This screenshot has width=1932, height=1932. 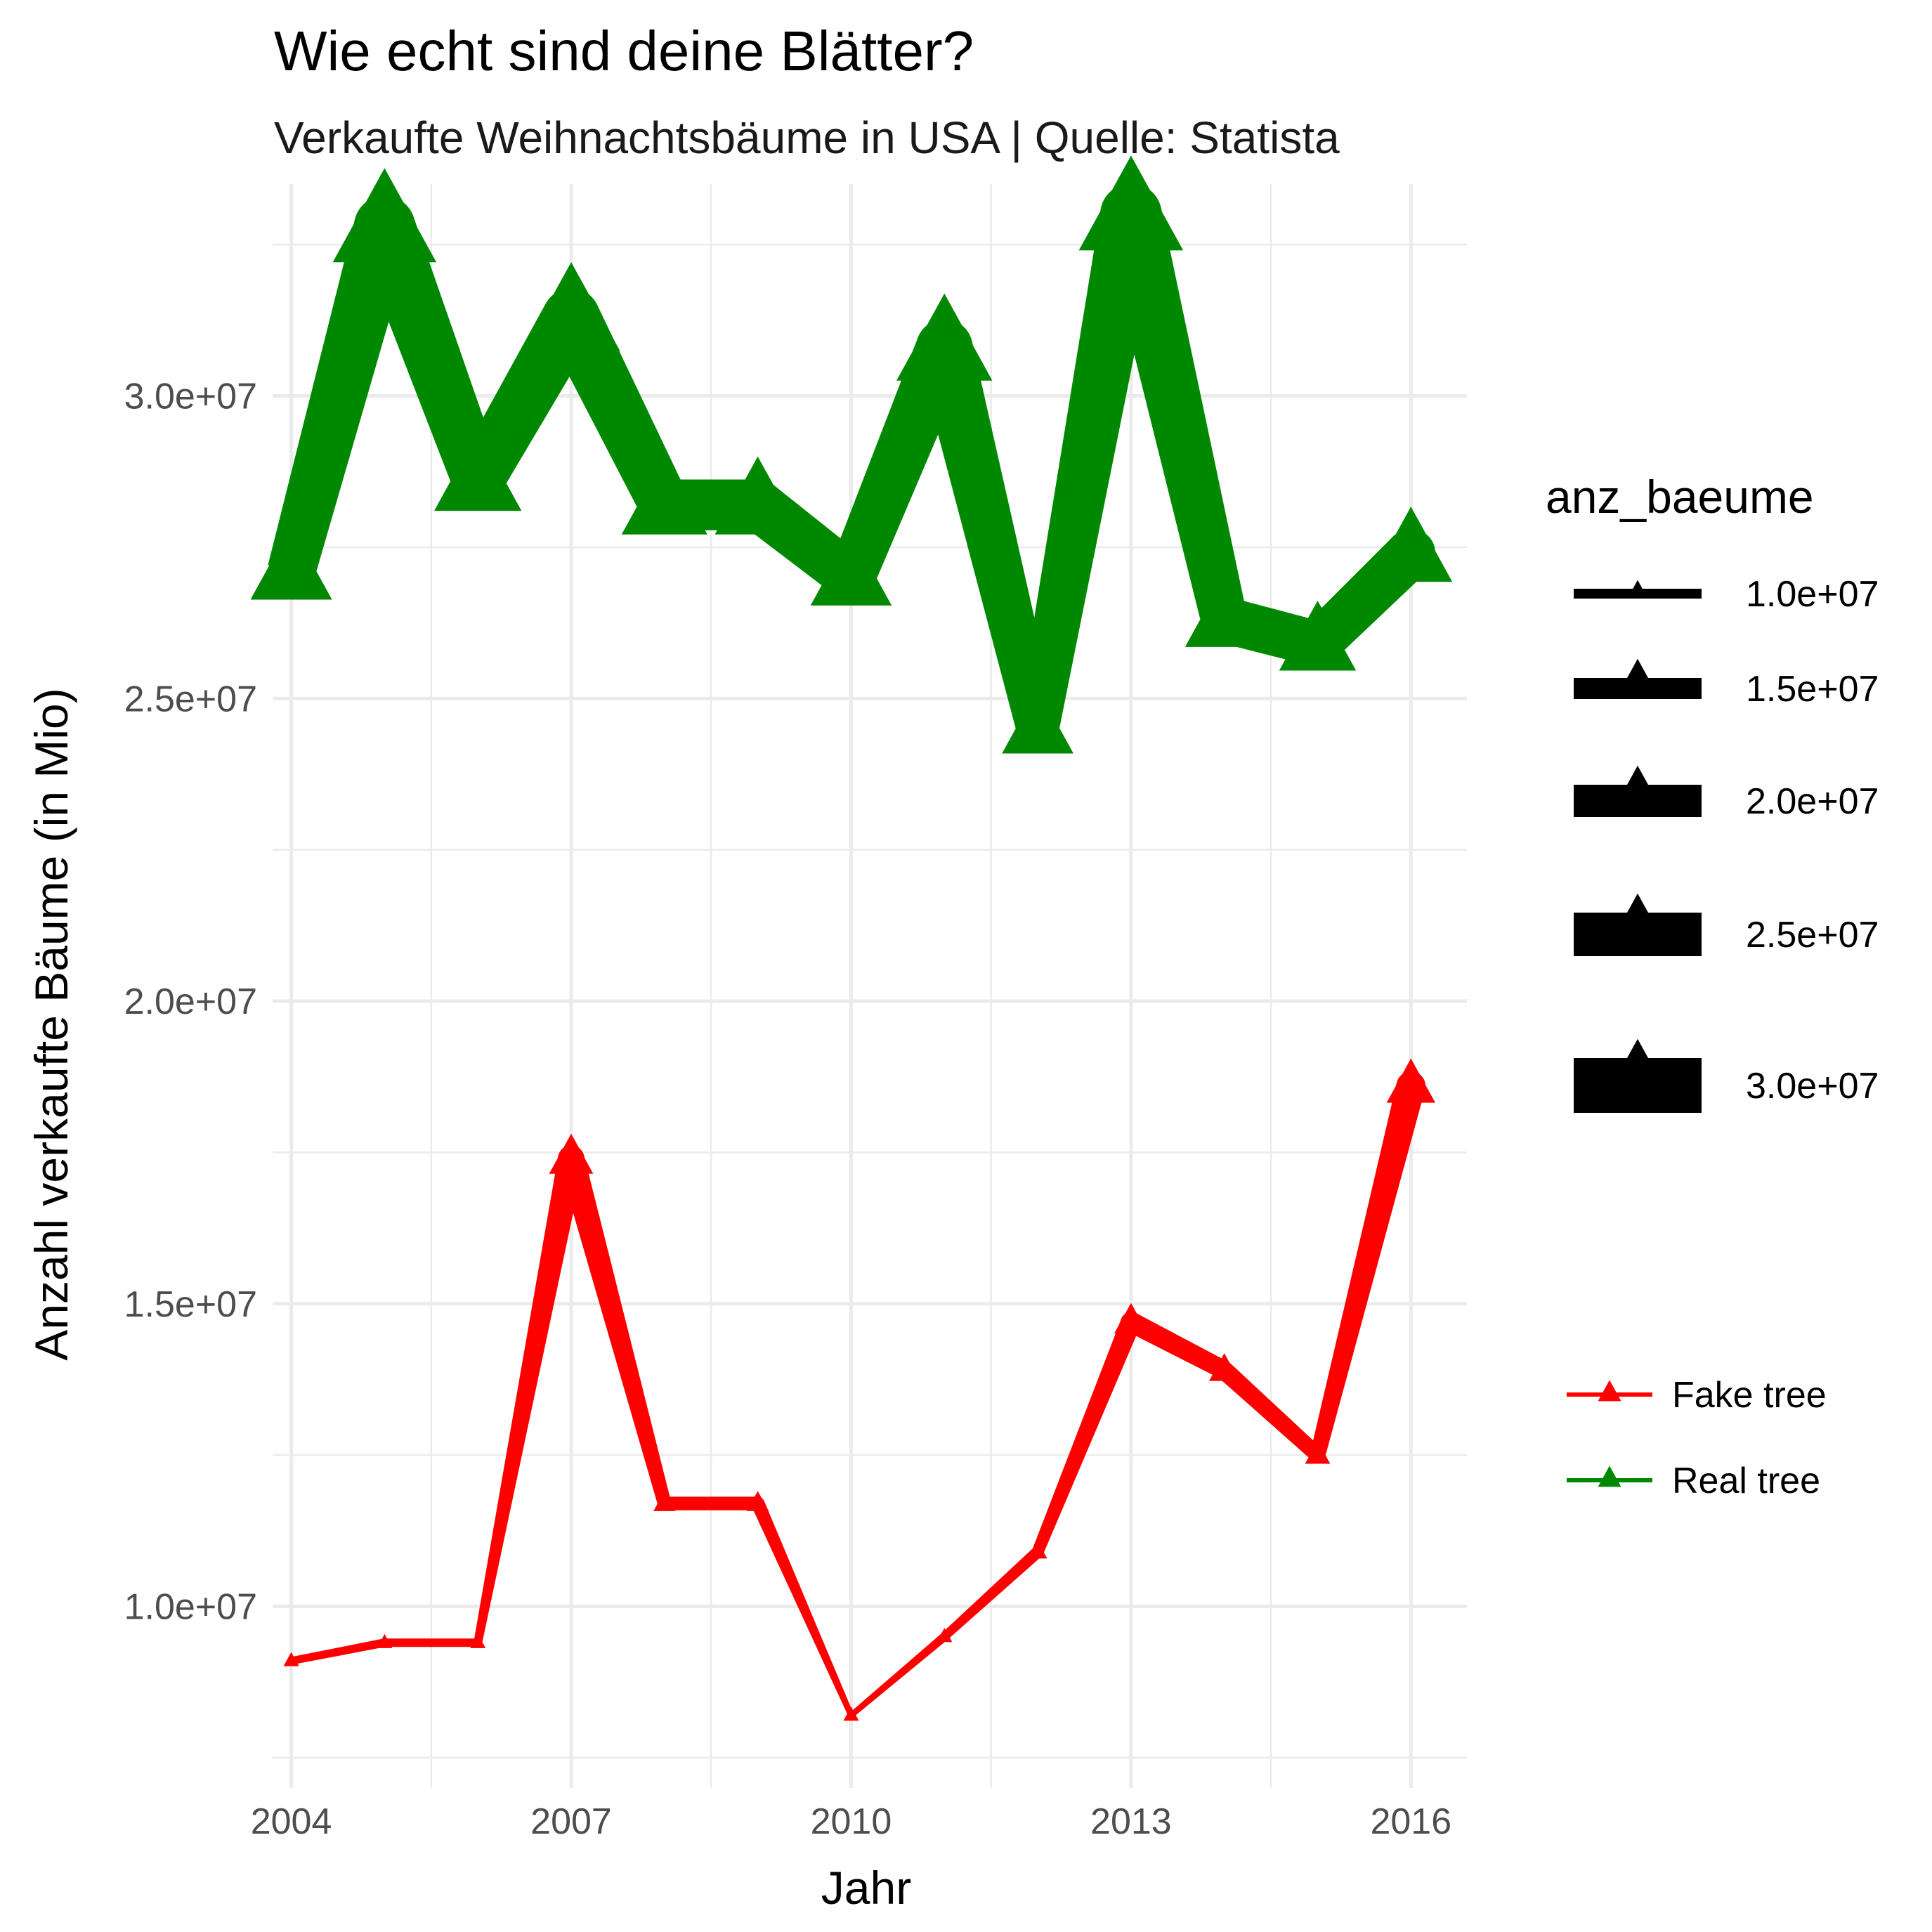 What do you see at coordinates (1812, 689) in the screenshot?
I see `size-legend-label: 1.5e+07` at bounding box center [1812, 689].